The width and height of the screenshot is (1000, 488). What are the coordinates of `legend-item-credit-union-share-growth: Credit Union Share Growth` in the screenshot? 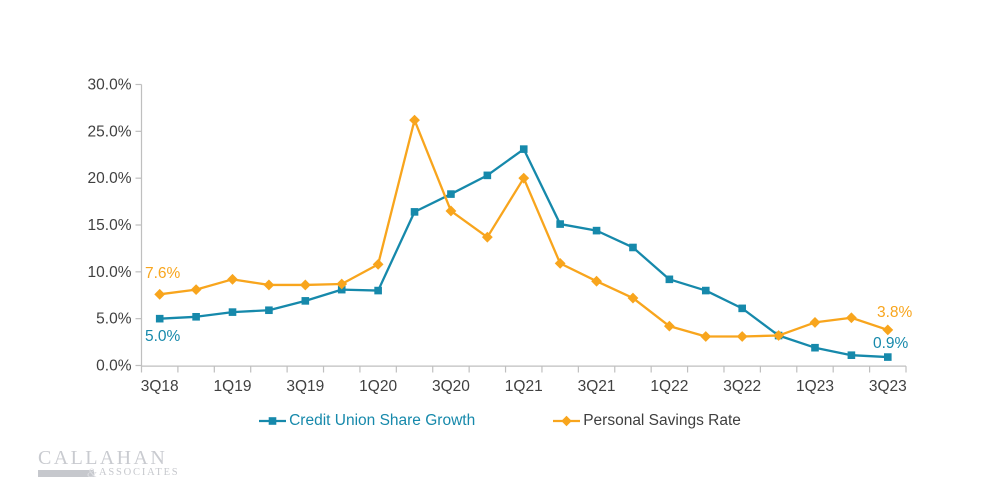 It's located at (367, 421).